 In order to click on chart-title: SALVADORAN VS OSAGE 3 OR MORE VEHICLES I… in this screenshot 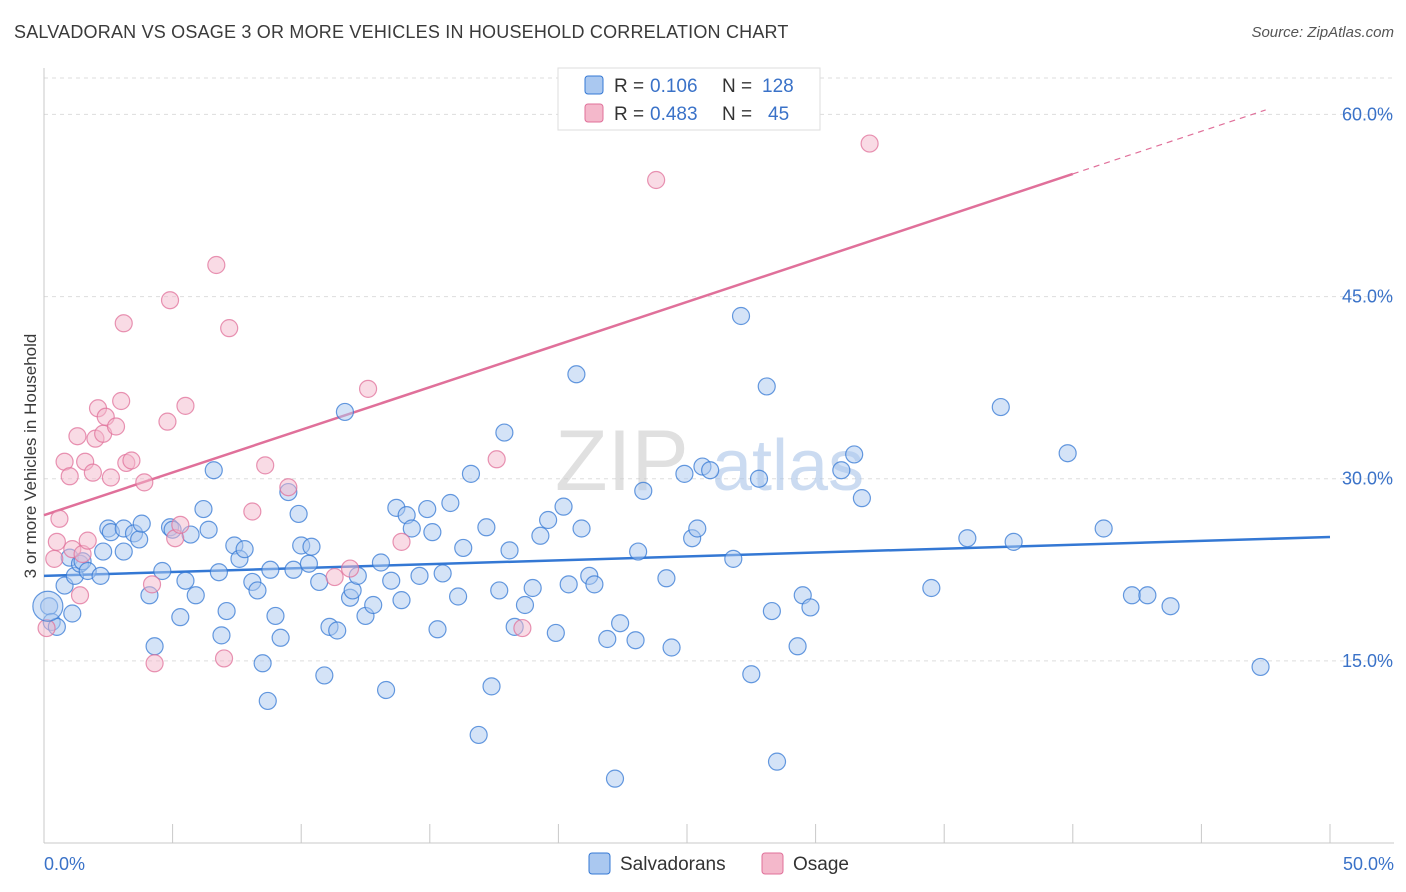, I will do `click(401, 32)`.